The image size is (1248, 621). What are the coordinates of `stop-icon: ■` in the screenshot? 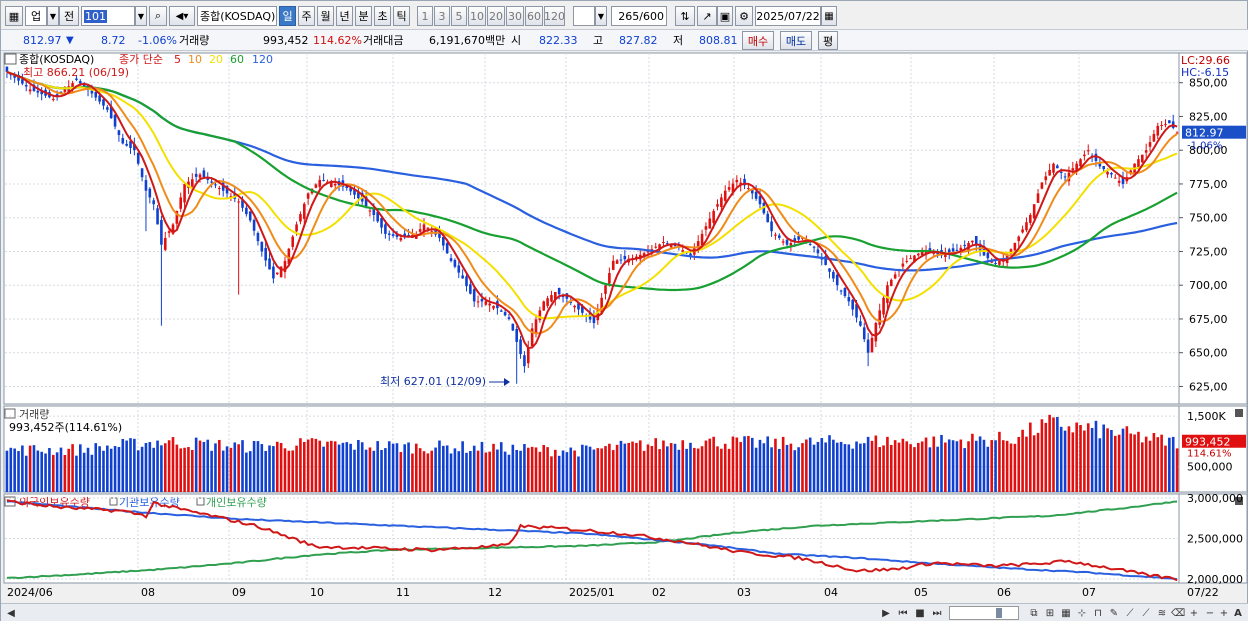 It's located at (920, 613).